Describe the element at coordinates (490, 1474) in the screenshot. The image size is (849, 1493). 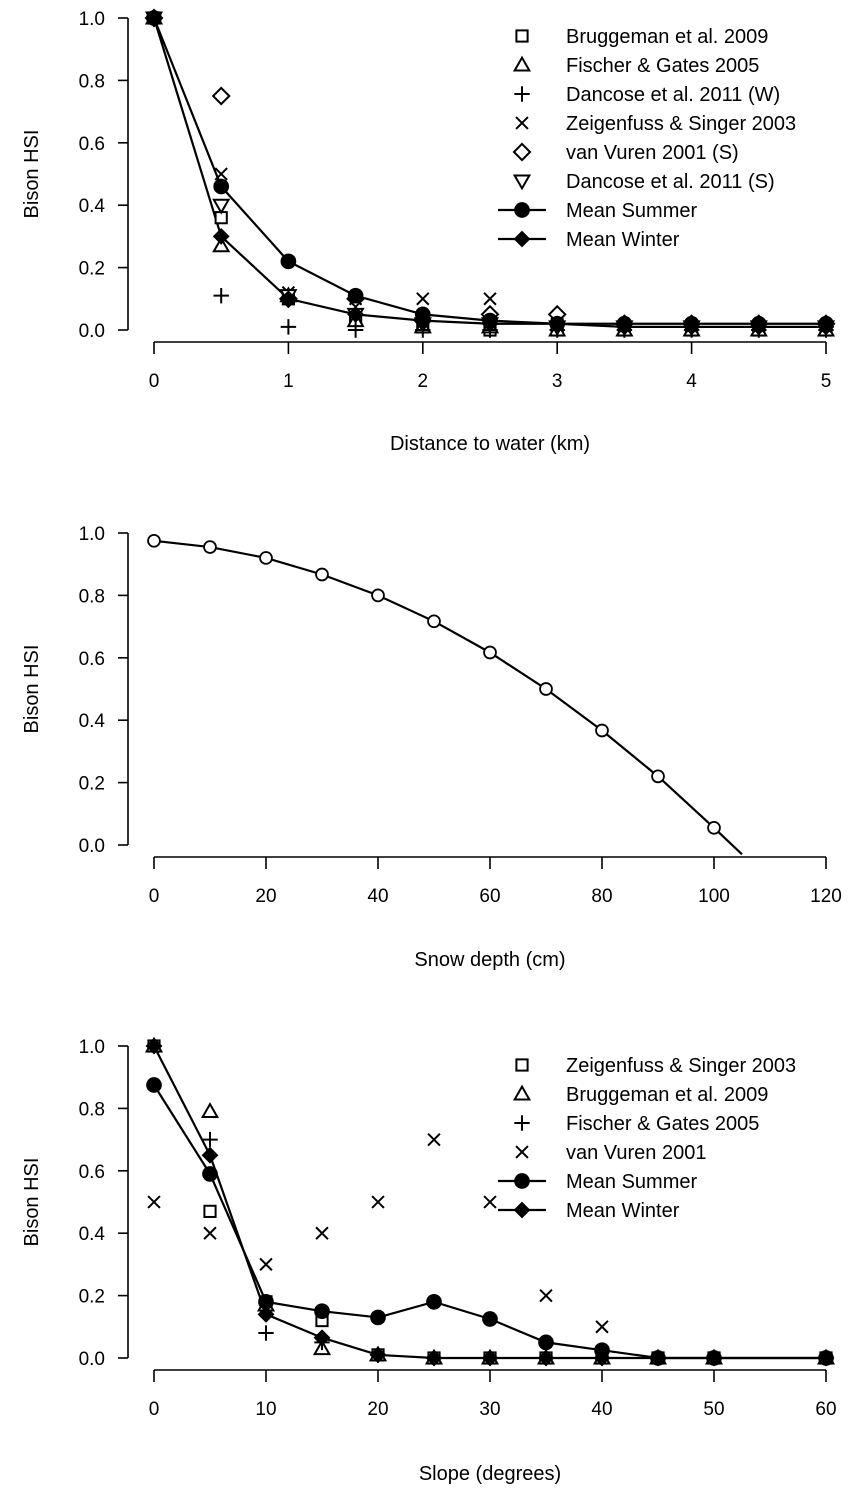
I see `x-axis-title: Slope (degrees)` at that location.